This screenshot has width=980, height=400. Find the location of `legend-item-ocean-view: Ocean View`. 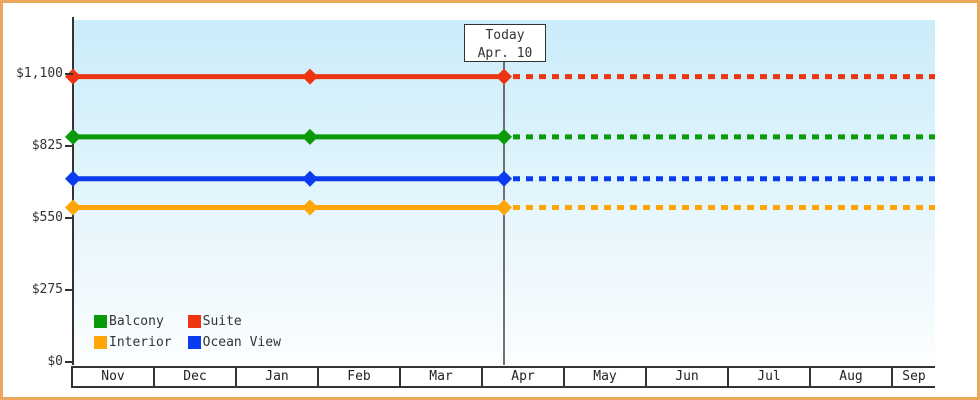

legend-item-ocean-view: Ocean View is located at coordinates (234, 342).